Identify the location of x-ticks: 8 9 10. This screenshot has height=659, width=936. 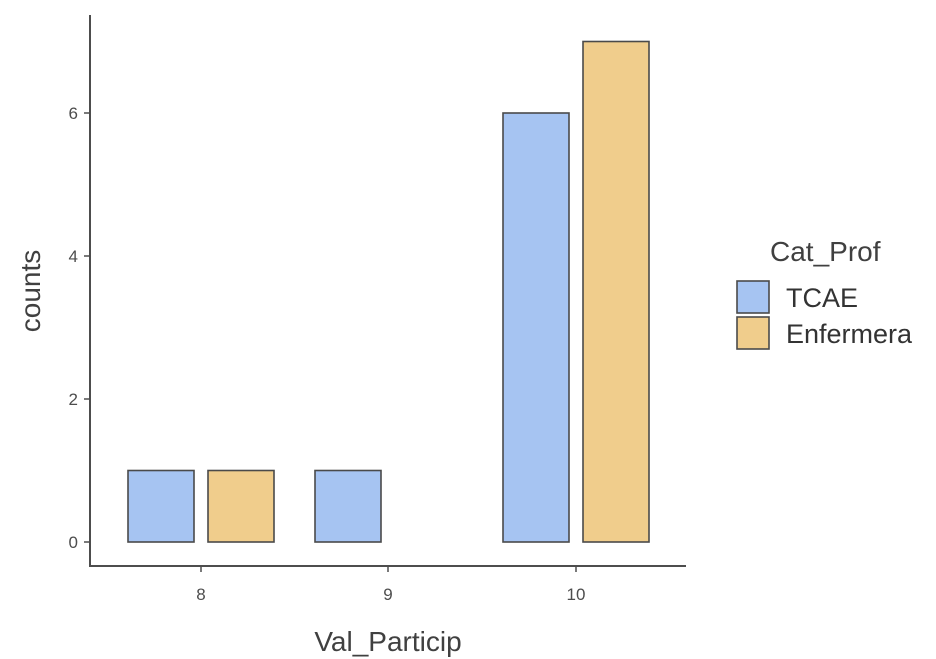
(390, 585).